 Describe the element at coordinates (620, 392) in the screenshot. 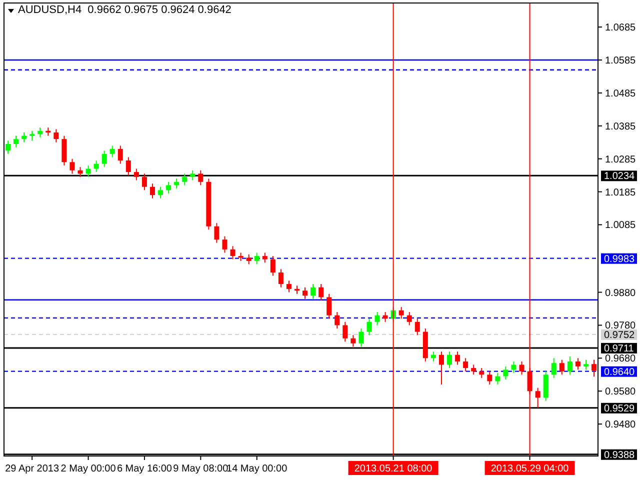

I see `y-tick-label: 0.9580` at that location.